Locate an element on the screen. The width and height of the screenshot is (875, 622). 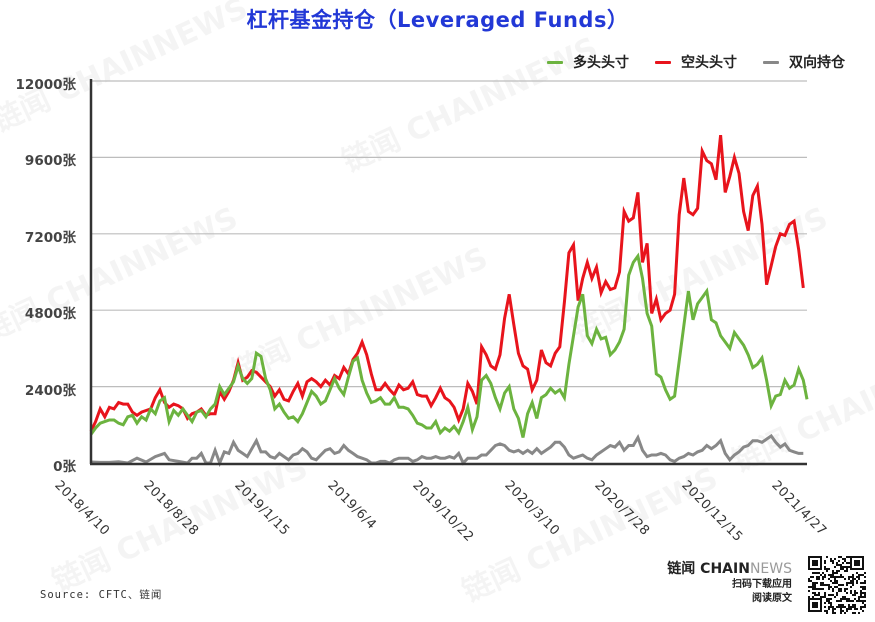
y-tick-label: 7200张 is located at coordinates (50, 238).